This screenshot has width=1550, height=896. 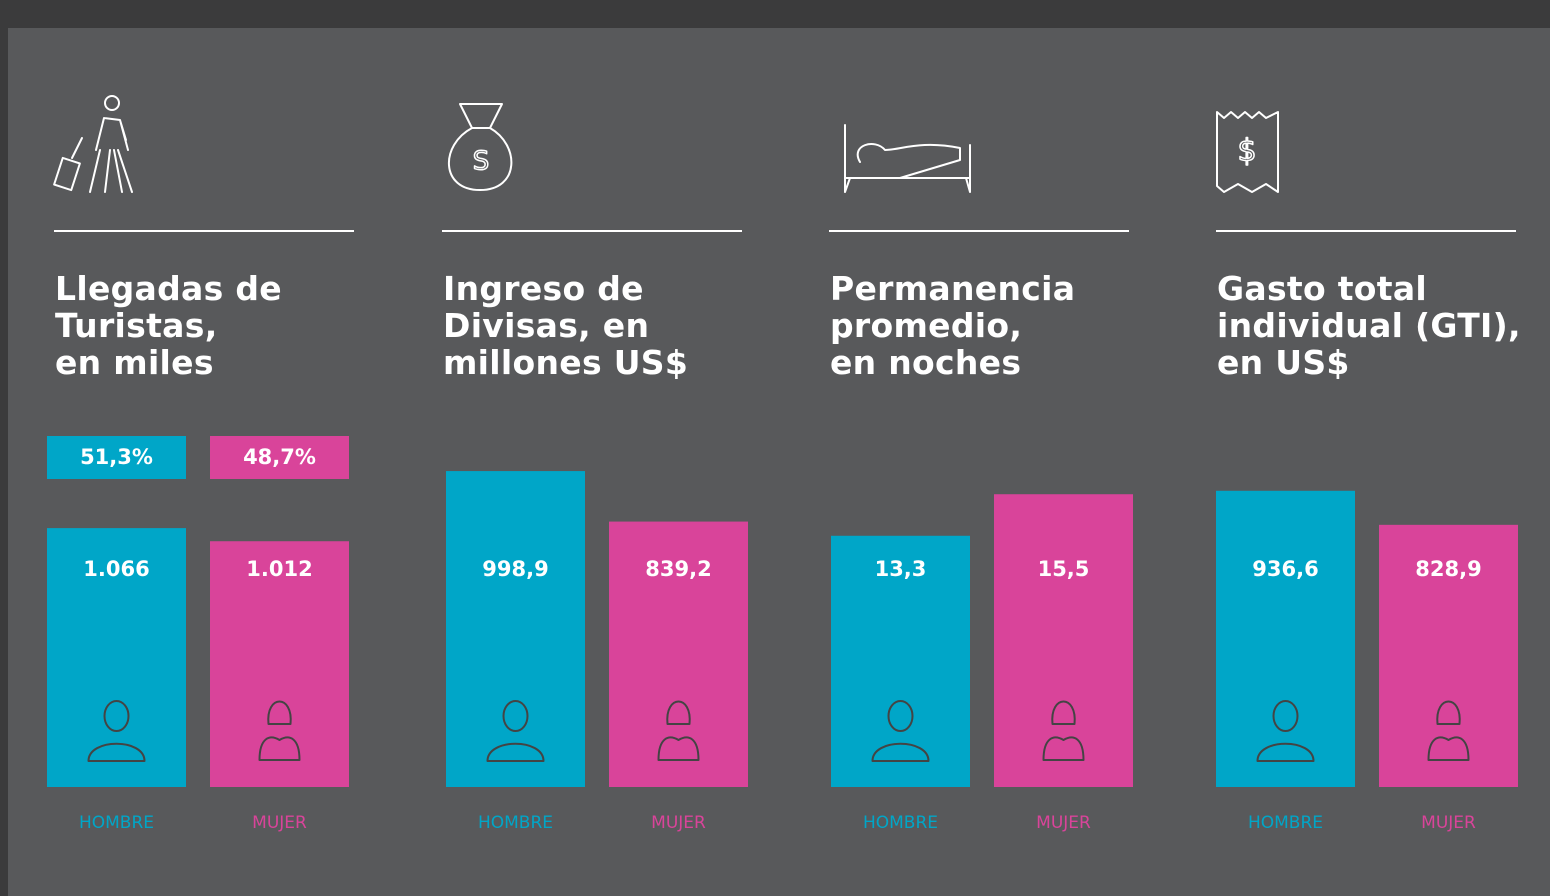 What do you see at coordinates (1064, 569) in the screenshot?
I see `value-label: 15,5` at bounding box center [1064, 569].